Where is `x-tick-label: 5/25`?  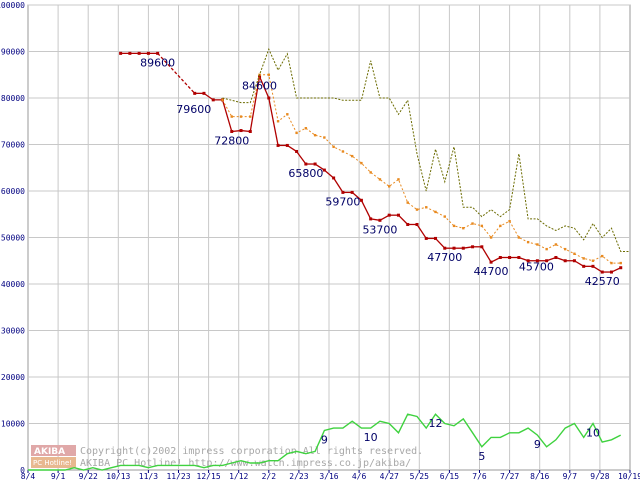
x-tick-label: 5/25 is located at coordinates (419, 476).